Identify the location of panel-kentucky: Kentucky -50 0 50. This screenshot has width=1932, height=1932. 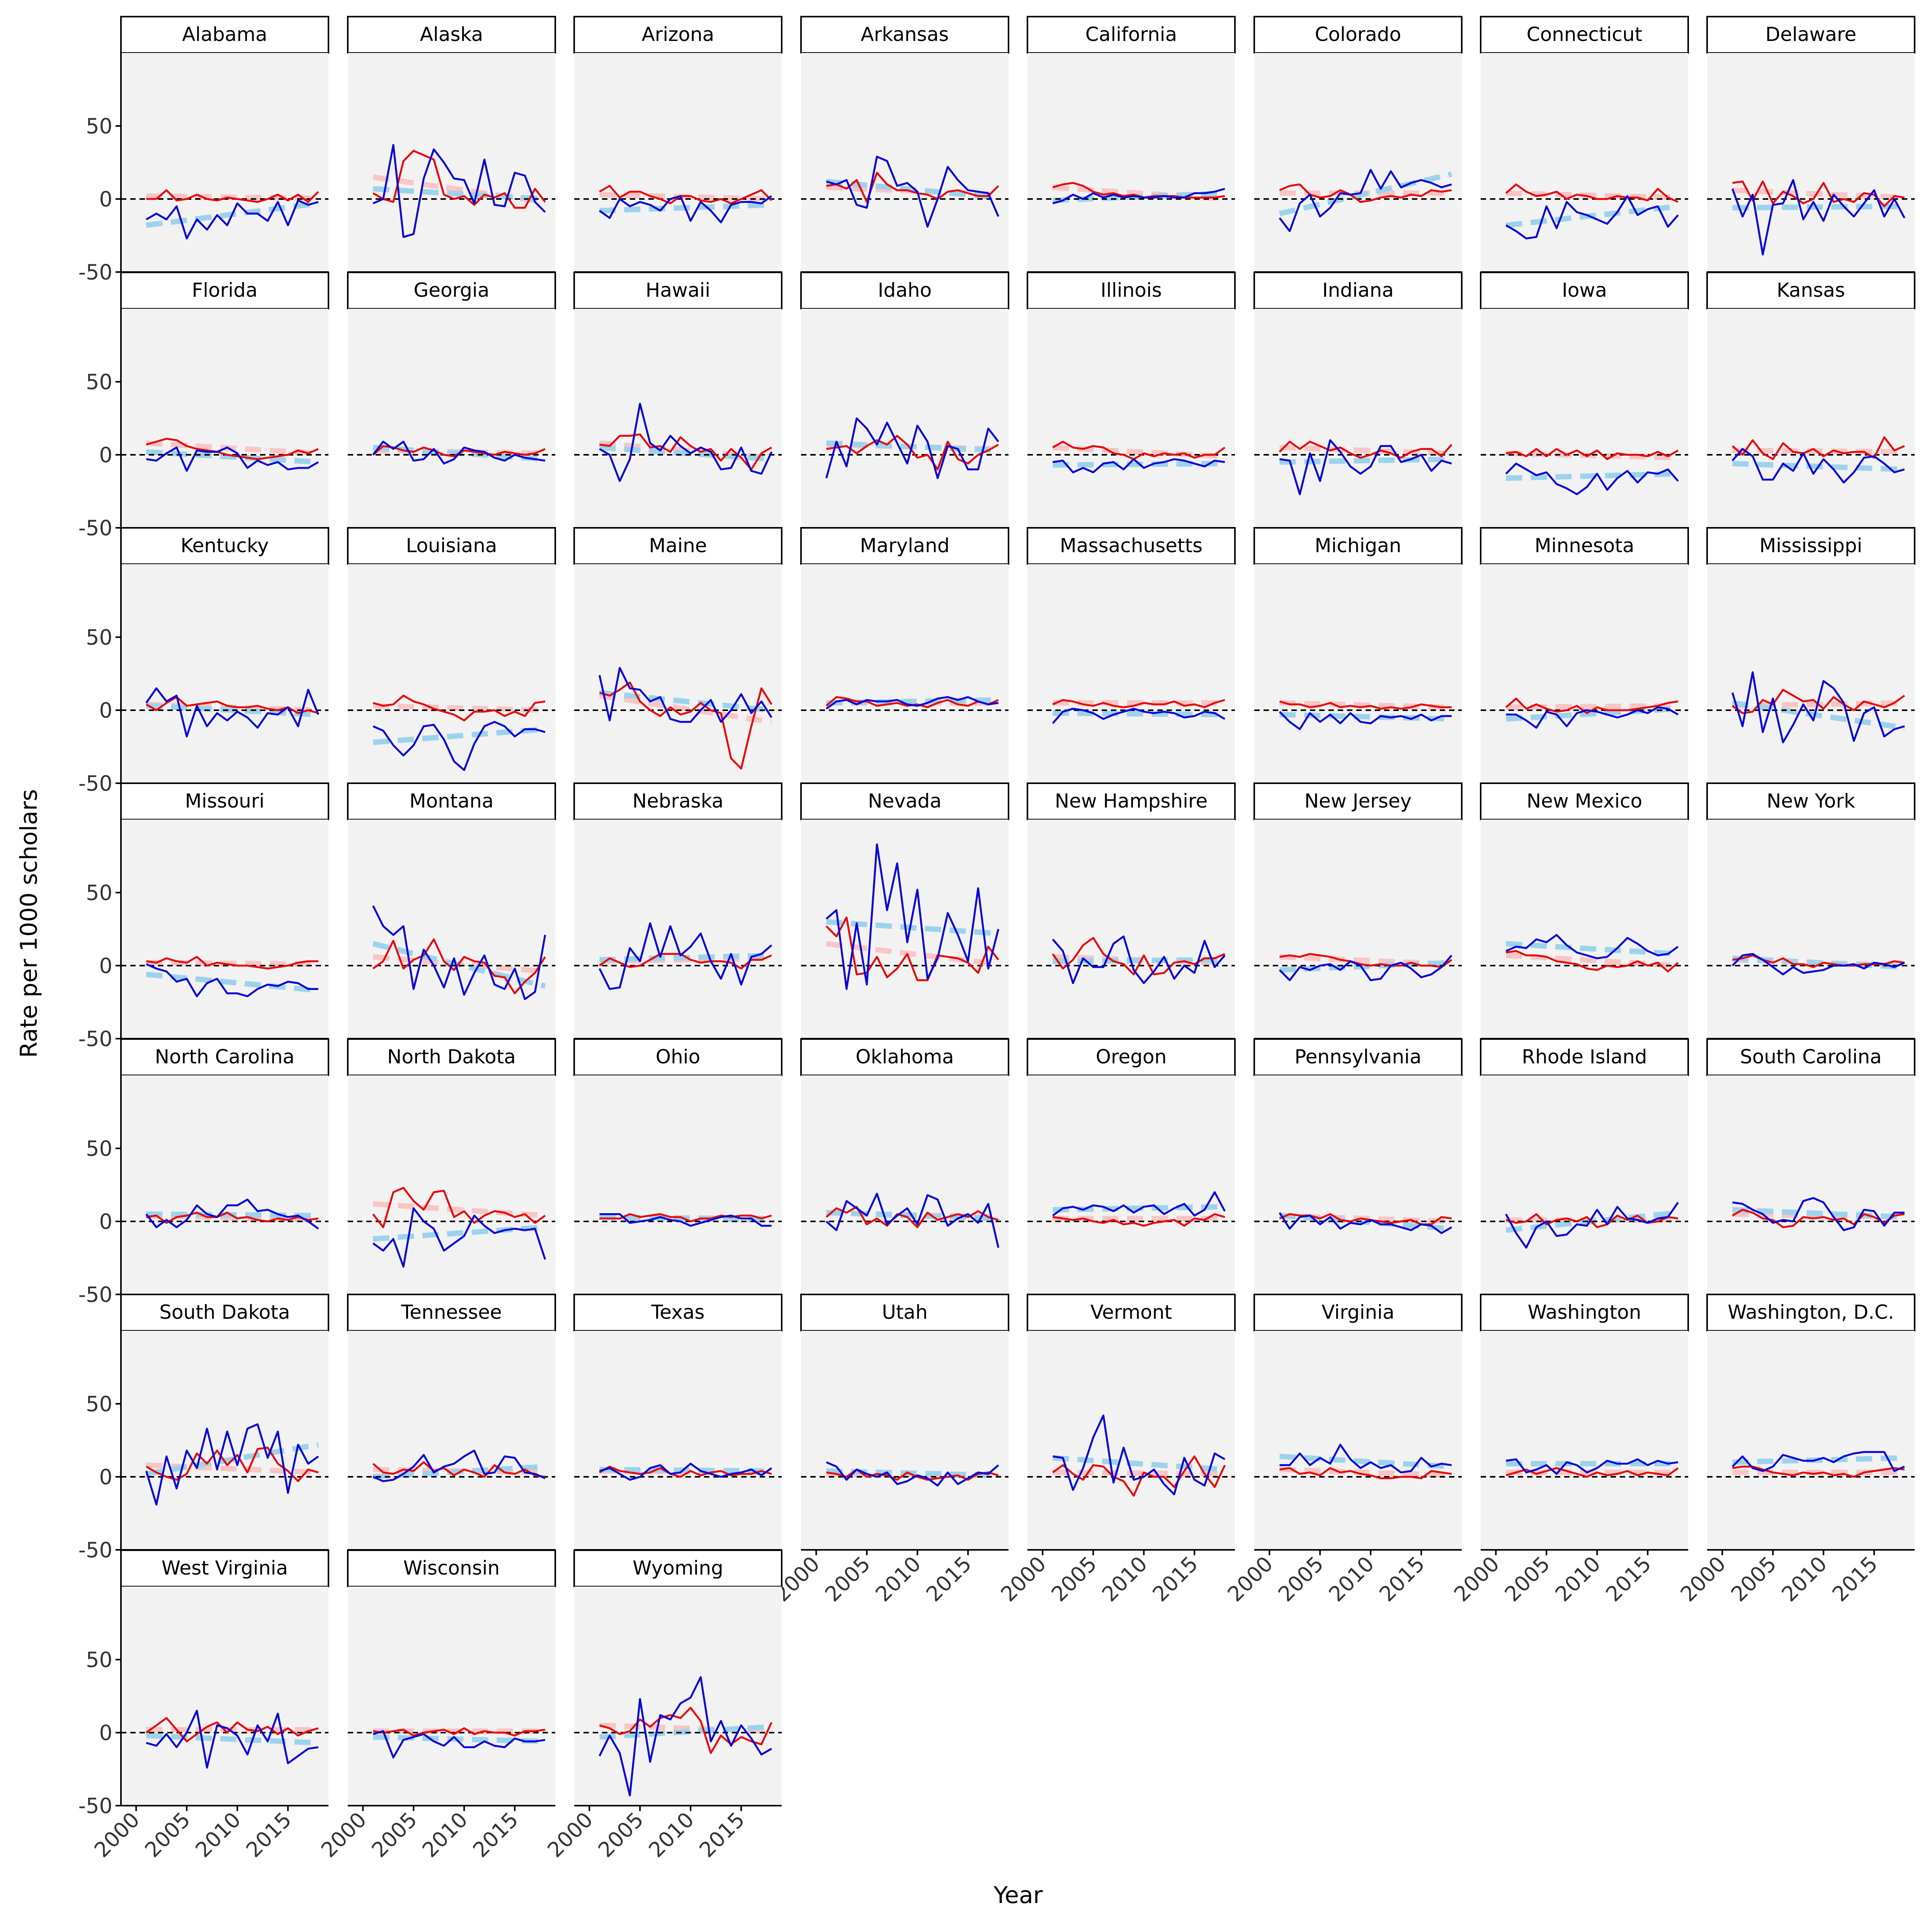
(204, 662).